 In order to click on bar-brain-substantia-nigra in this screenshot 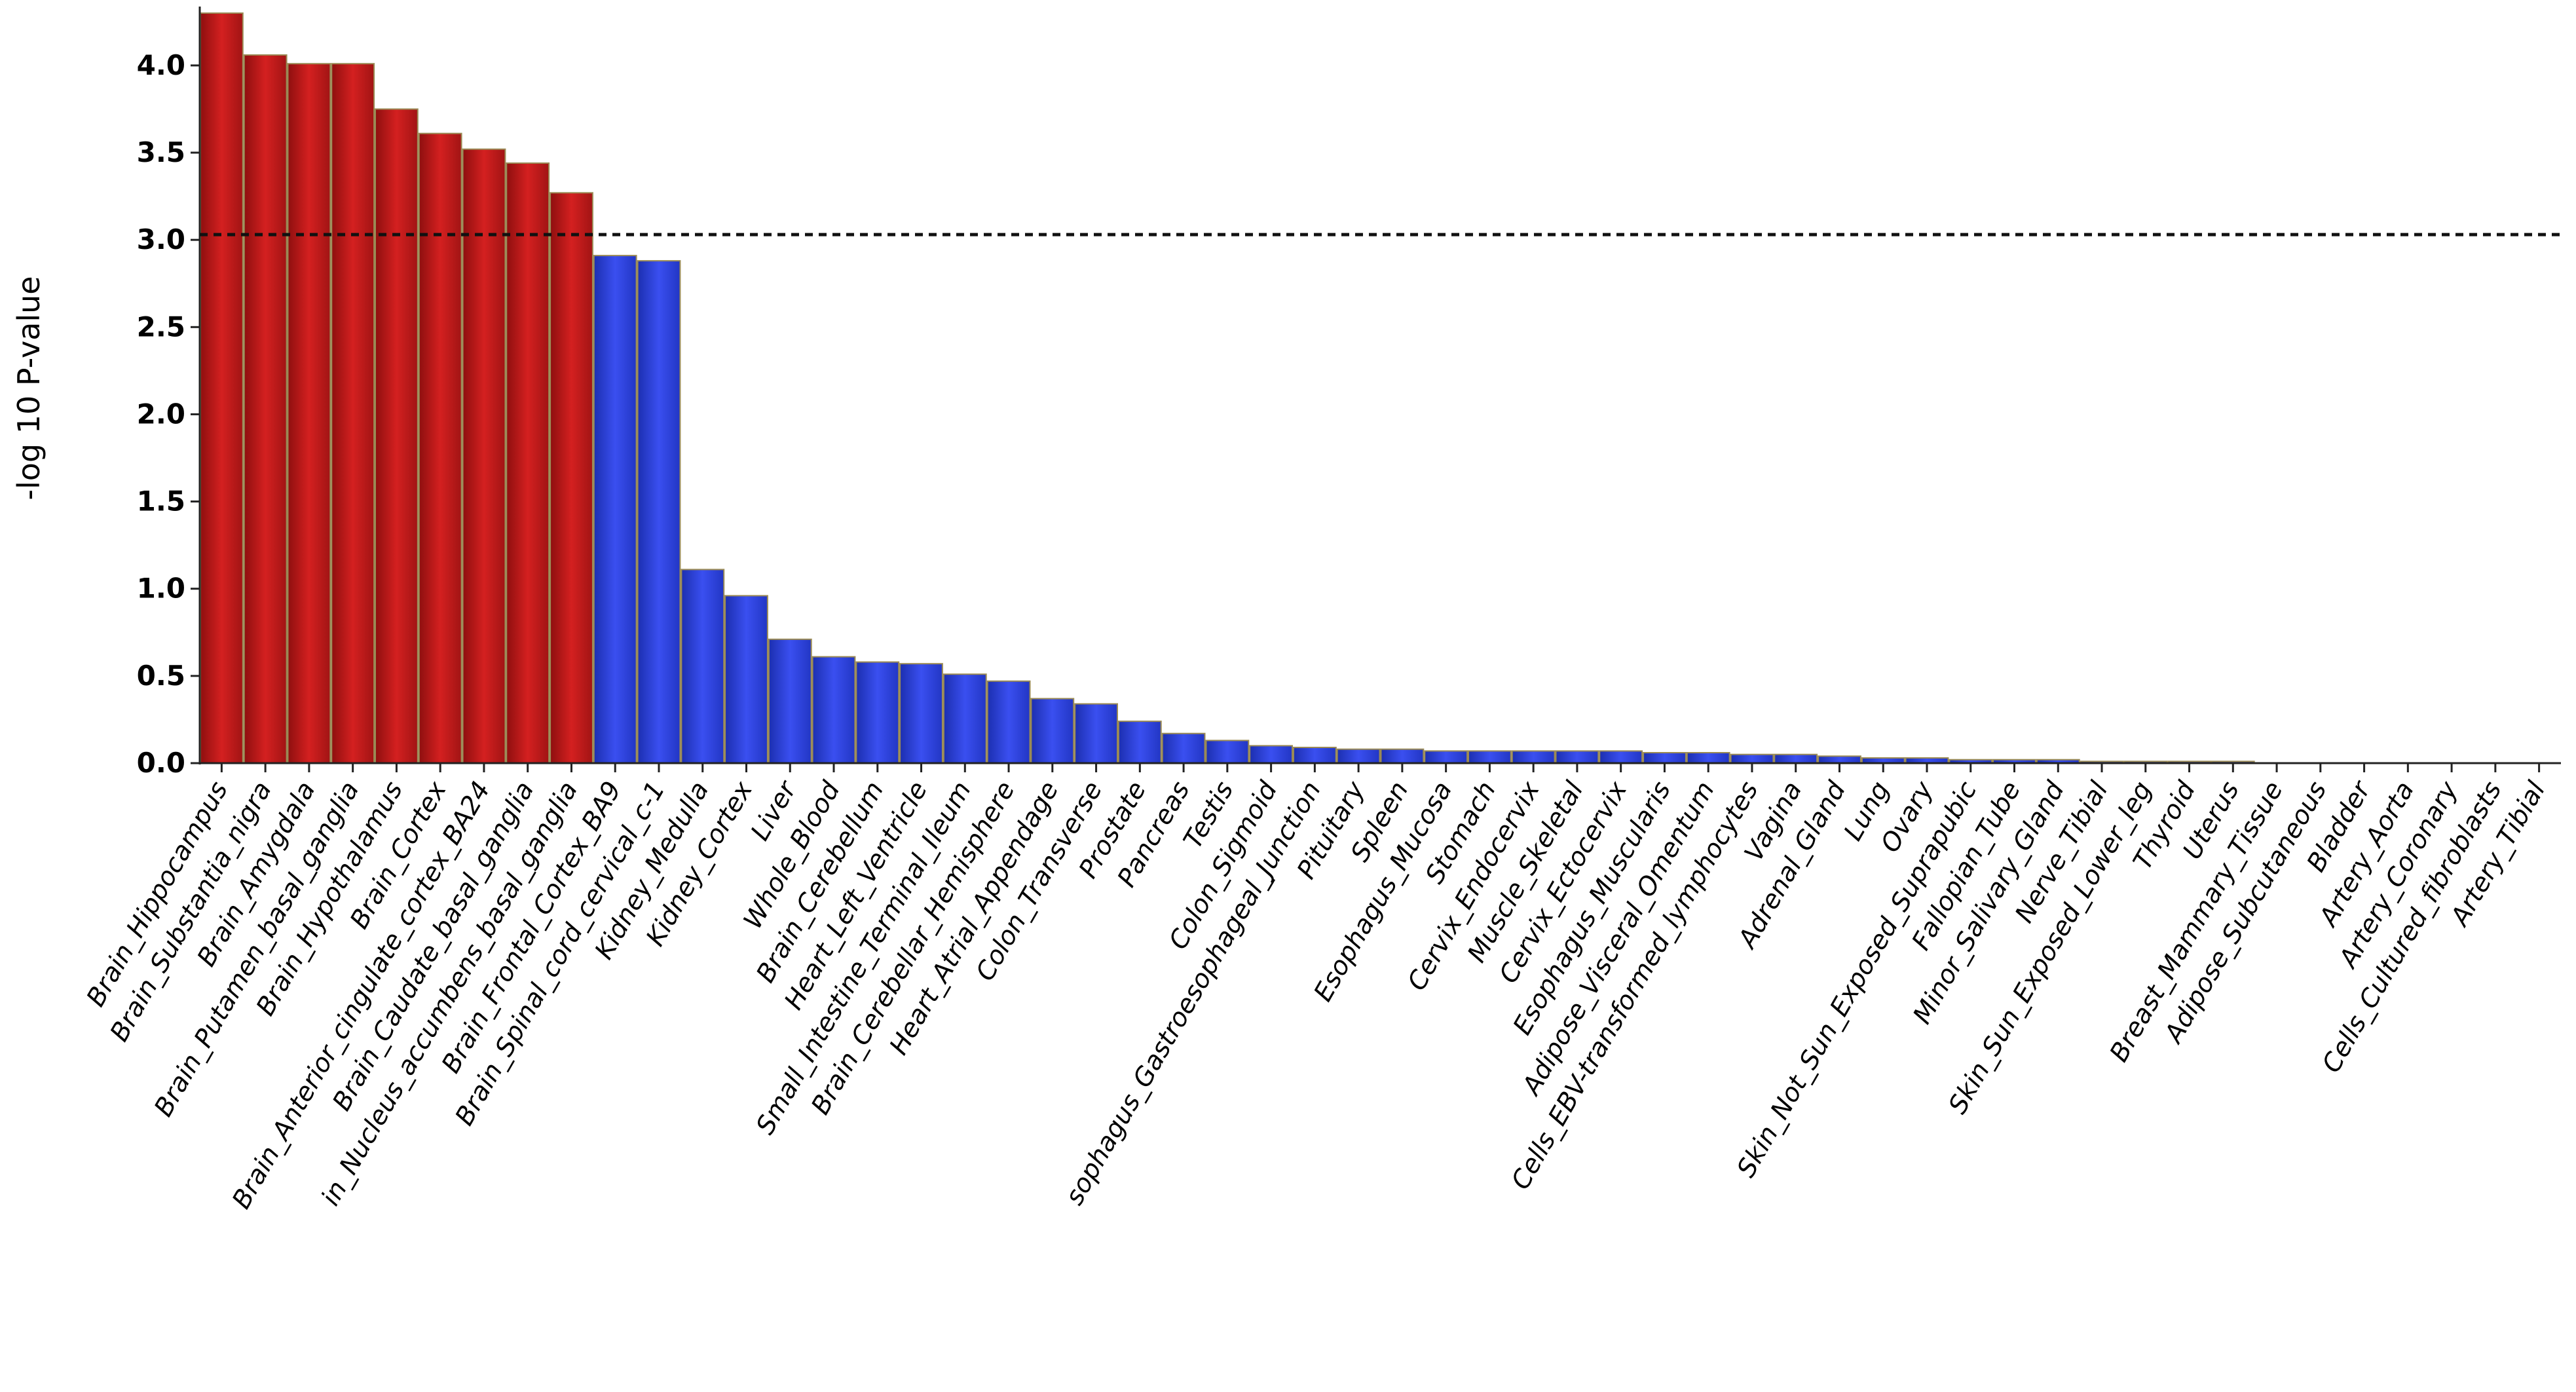, I will do `click(265, 409)`.